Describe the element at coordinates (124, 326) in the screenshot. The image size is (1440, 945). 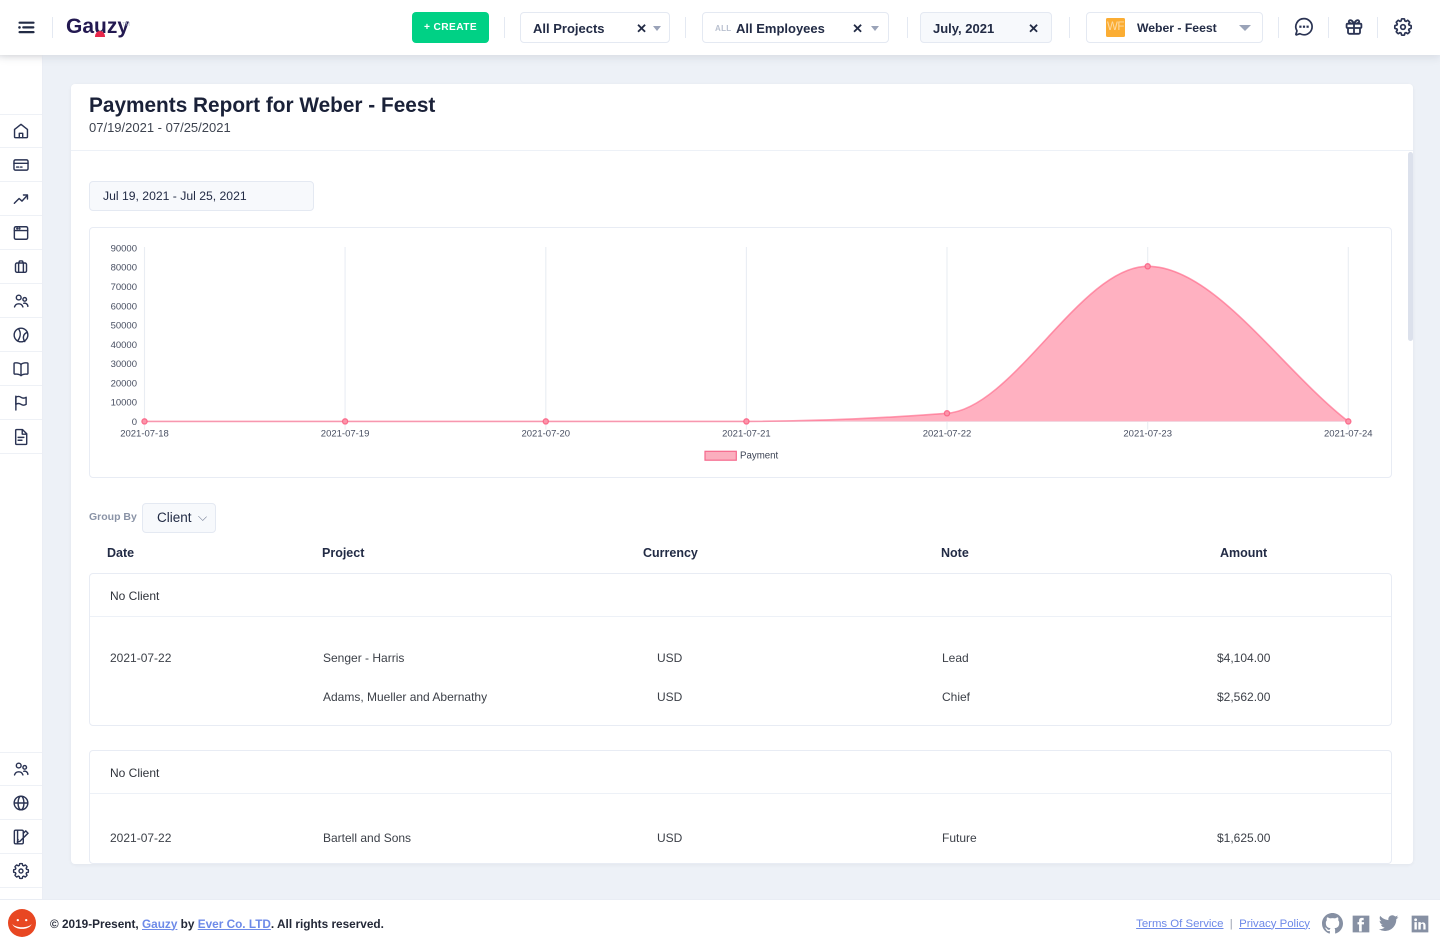
I see `svg-text: 50000` at that location.